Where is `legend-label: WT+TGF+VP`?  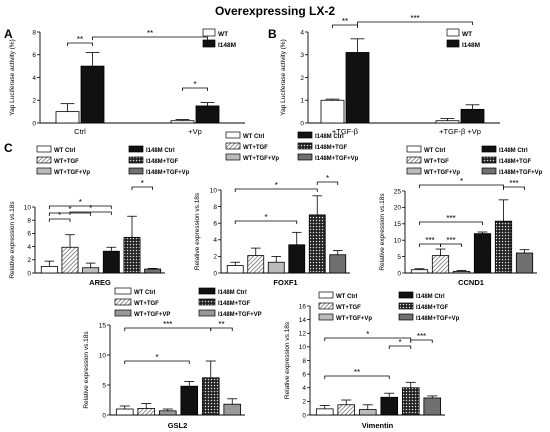 legend-label: WT+TGF+VP is located at coordinates (152, 315).